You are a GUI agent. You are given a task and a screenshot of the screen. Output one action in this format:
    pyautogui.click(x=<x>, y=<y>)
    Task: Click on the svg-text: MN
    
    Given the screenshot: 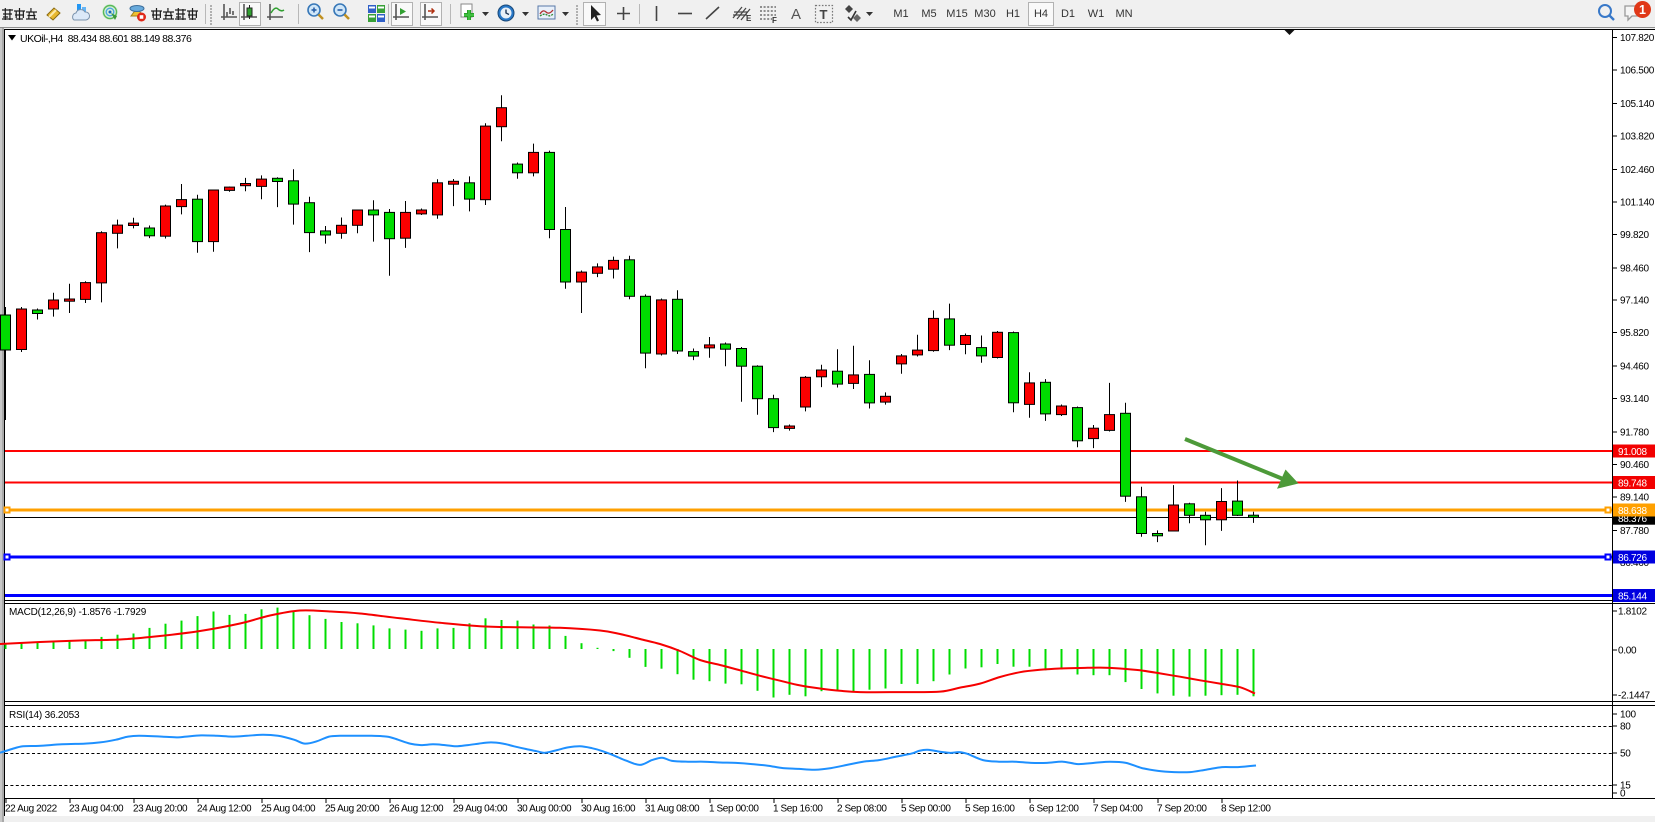 What is the action you would take?
    pyautogui.click(x=1123, y=14)
    